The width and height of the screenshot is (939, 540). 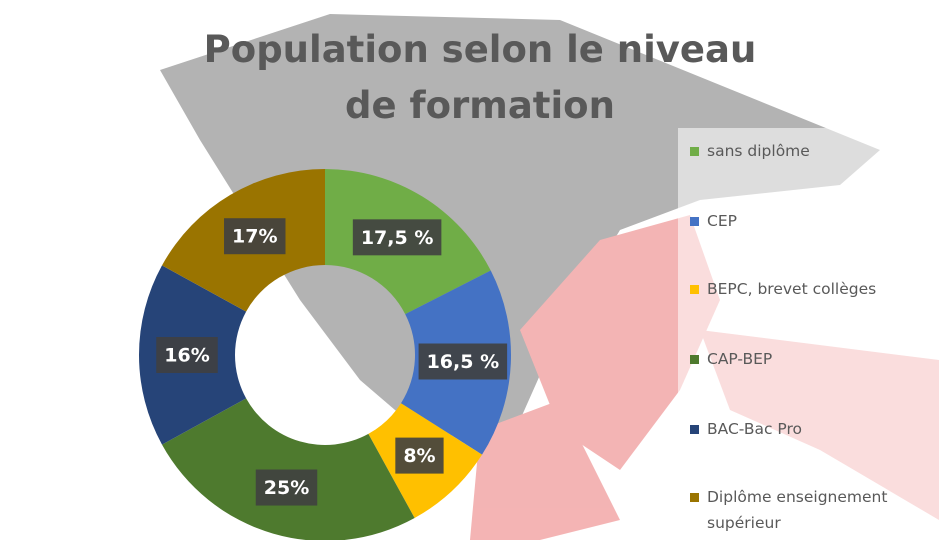 I want to click on data-label: 16,5 %, so click(x=463, y=362).